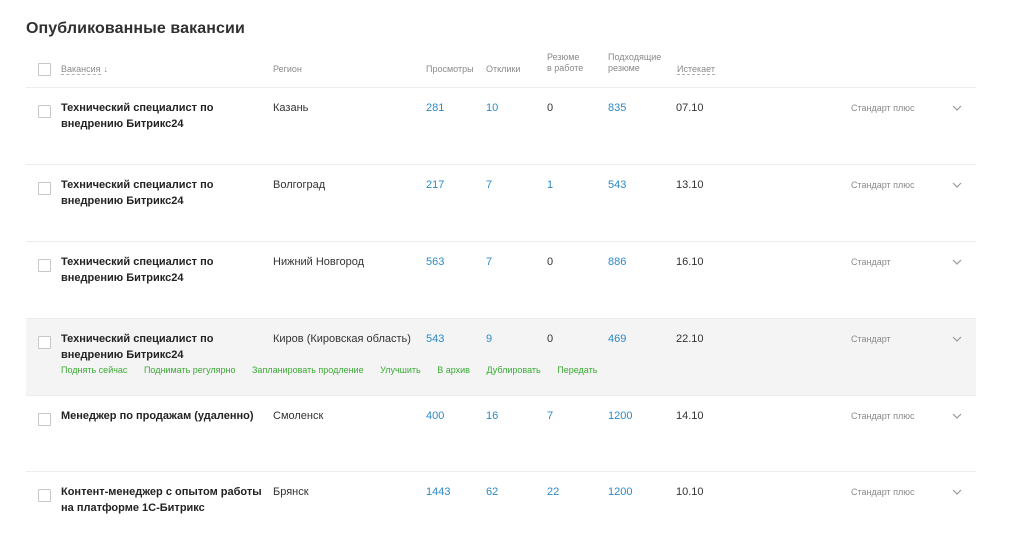 The width and height of the screenshot is (1024, 542). Describe the element at coordinates (435, 108) in the screenshot. I see `views-count: 281` at that location.